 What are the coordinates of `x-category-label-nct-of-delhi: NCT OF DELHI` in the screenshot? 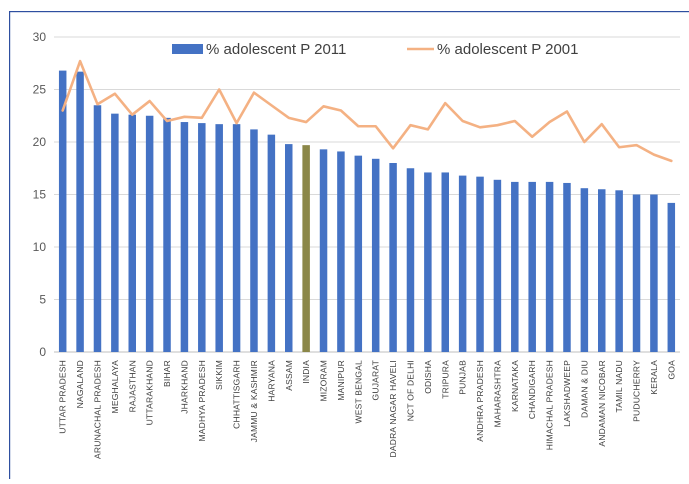 It's located at (410, 390).